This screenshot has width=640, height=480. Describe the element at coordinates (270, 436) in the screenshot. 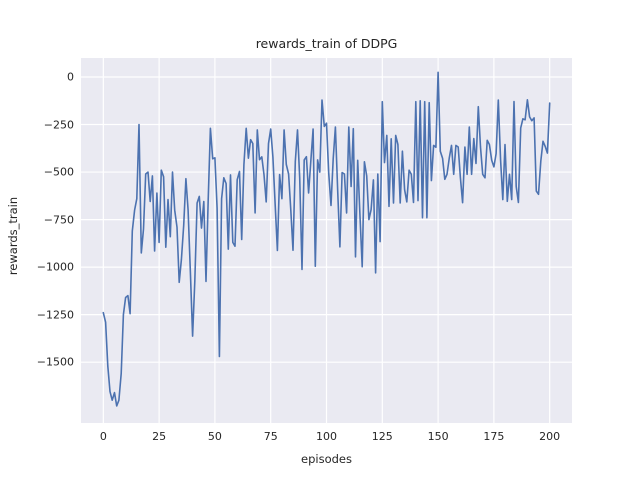

I see `x-tick-label: 75` at that location.